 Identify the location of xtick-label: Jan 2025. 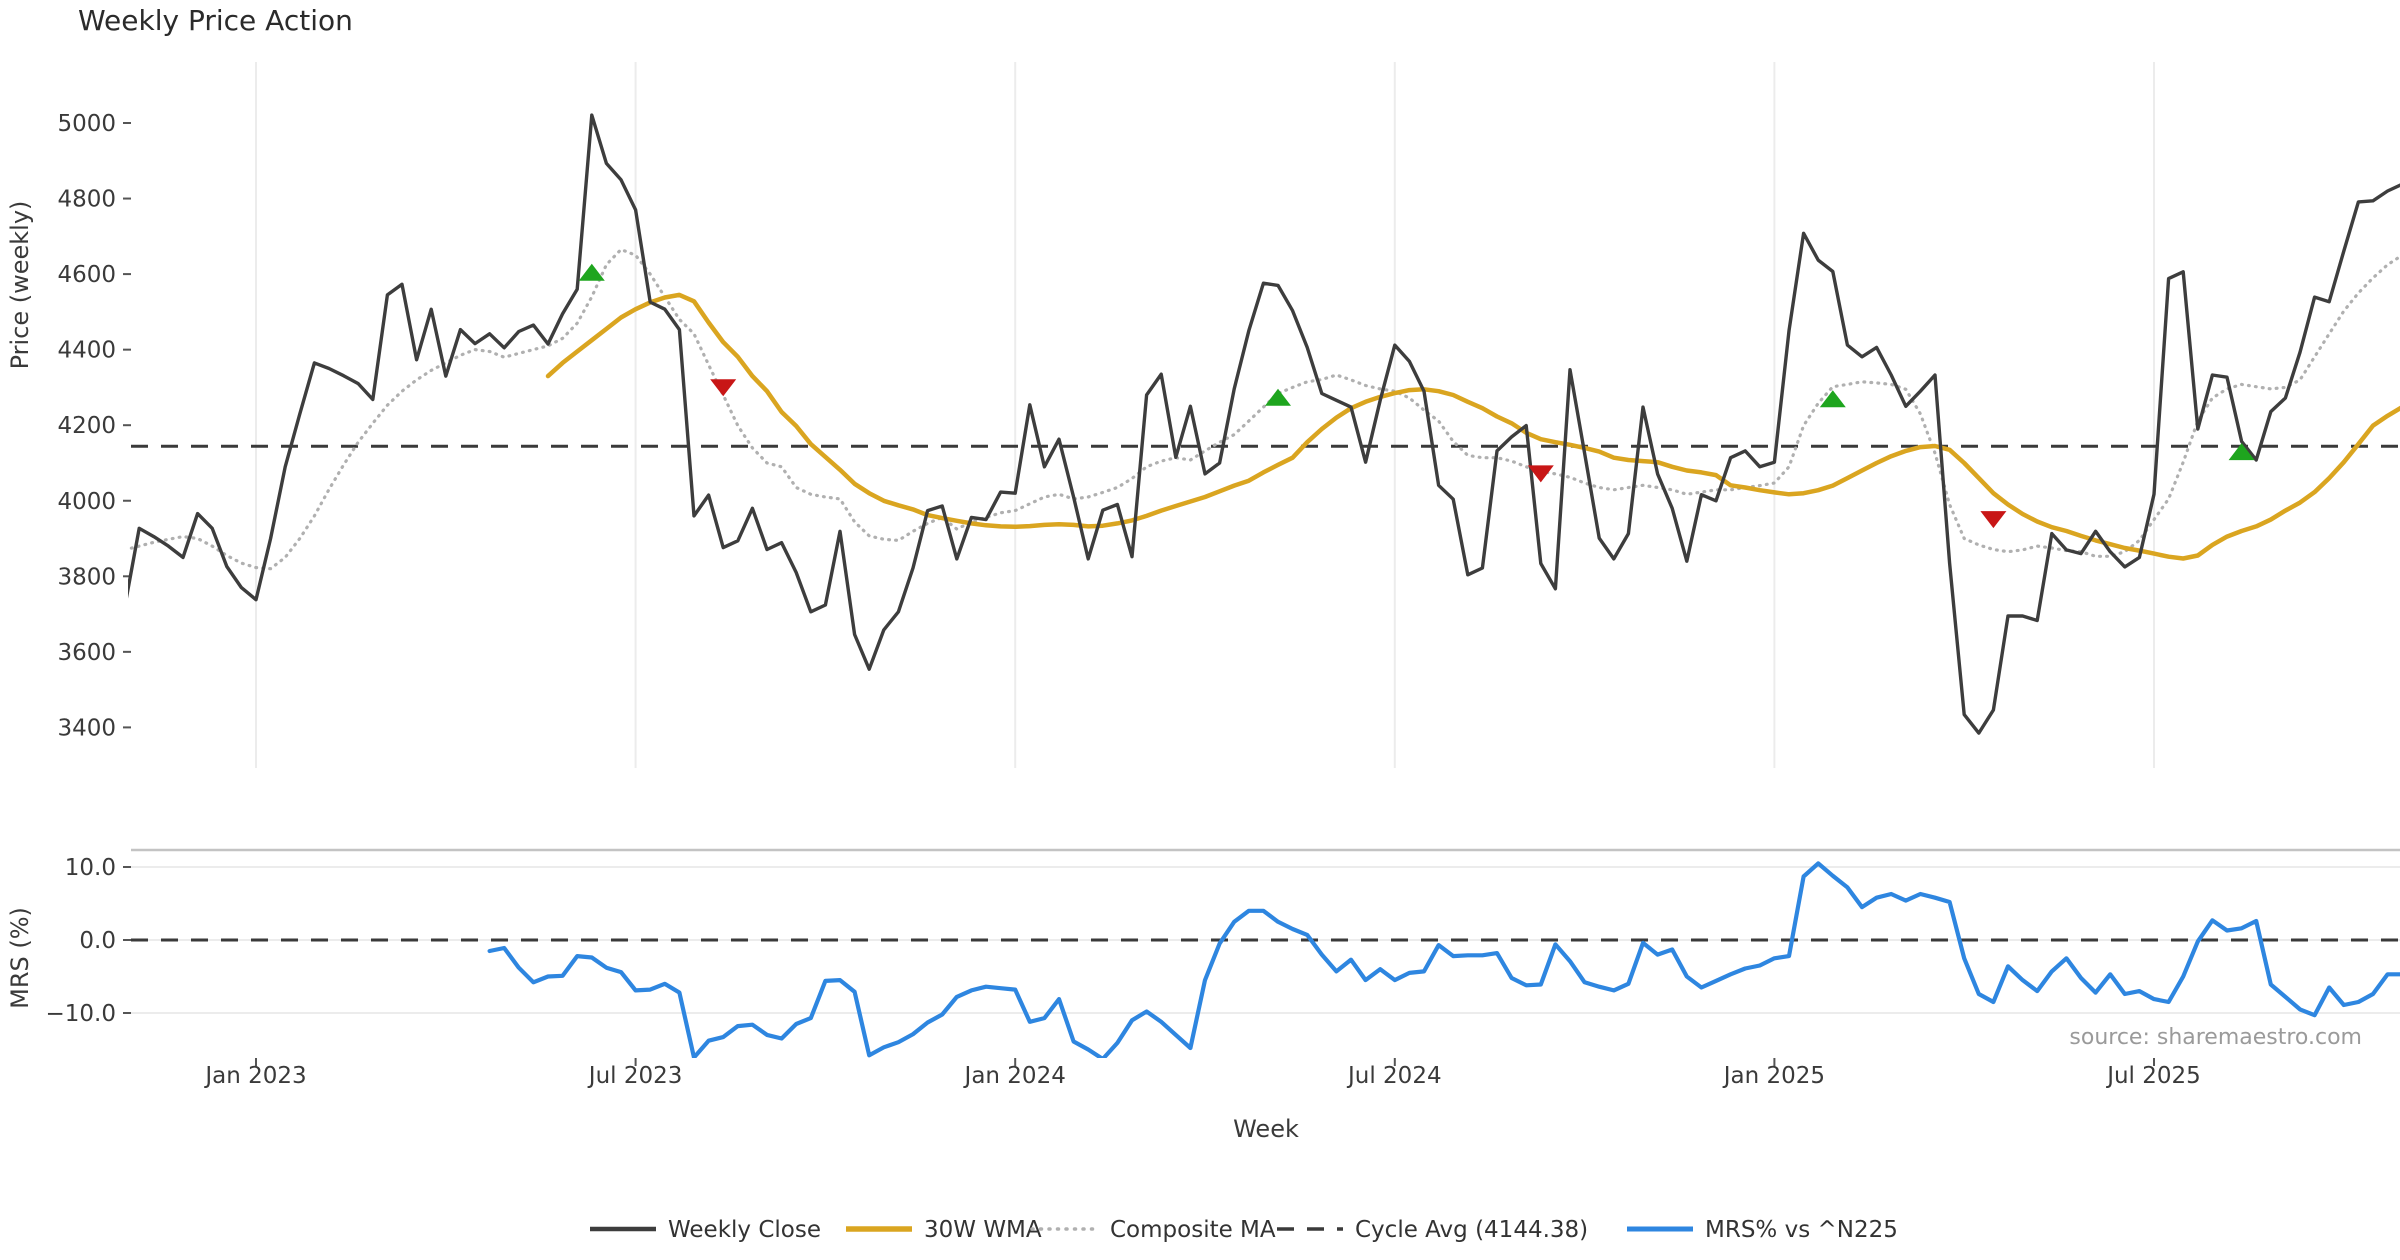
(1773, 1076).